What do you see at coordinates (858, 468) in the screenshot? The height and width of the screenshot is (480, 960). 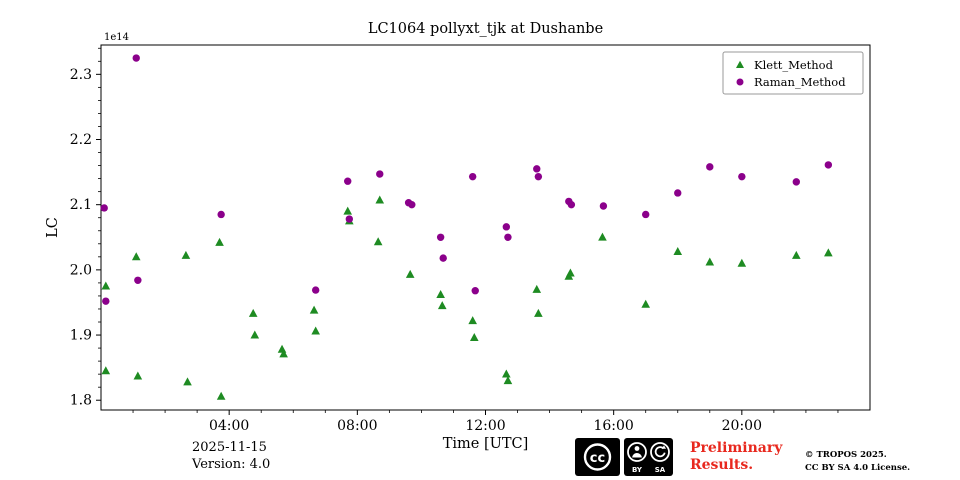 I see `copyright-line2: CC BY SA 4.0 License.` at bounding box center [858, 468].